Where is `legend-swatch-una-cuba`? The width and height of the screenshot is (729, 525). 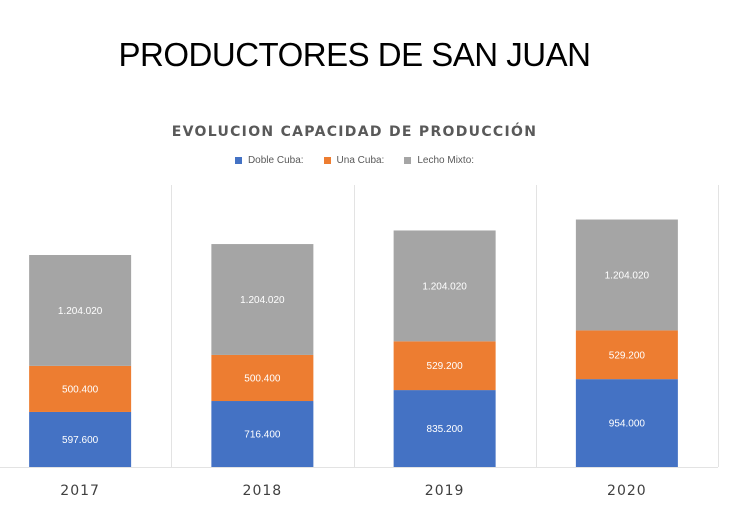 legend-swatch-una-cuba is located at coordinates (327, 160).